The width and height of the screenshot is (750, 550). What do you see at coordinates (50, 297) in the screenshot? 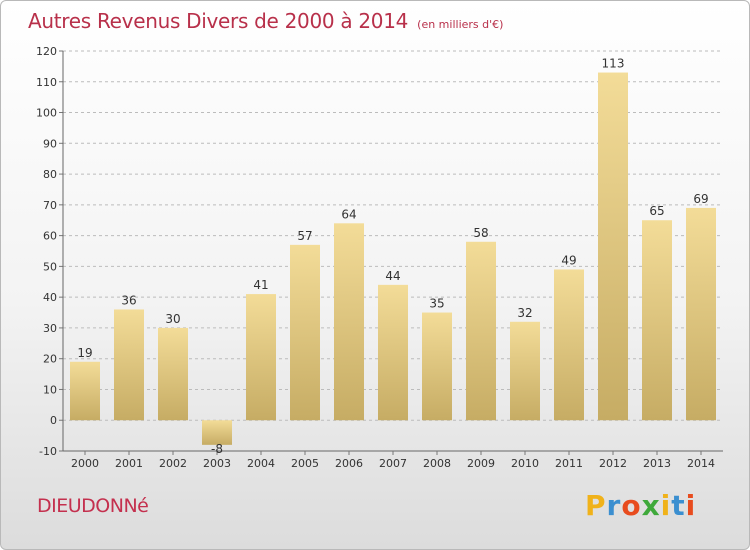
I see `y-tick-label: 40` at bounding box center [50, 297].